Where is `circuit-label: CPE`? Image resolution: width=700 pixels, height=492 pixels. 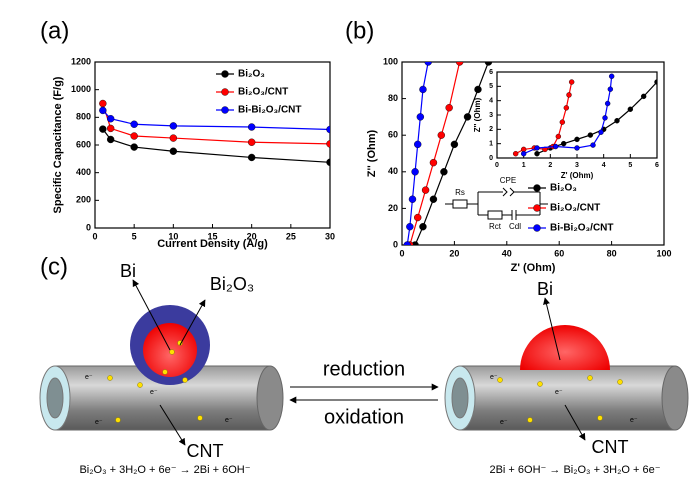 circuit-label: CPE is located at coordinates (508, 180).